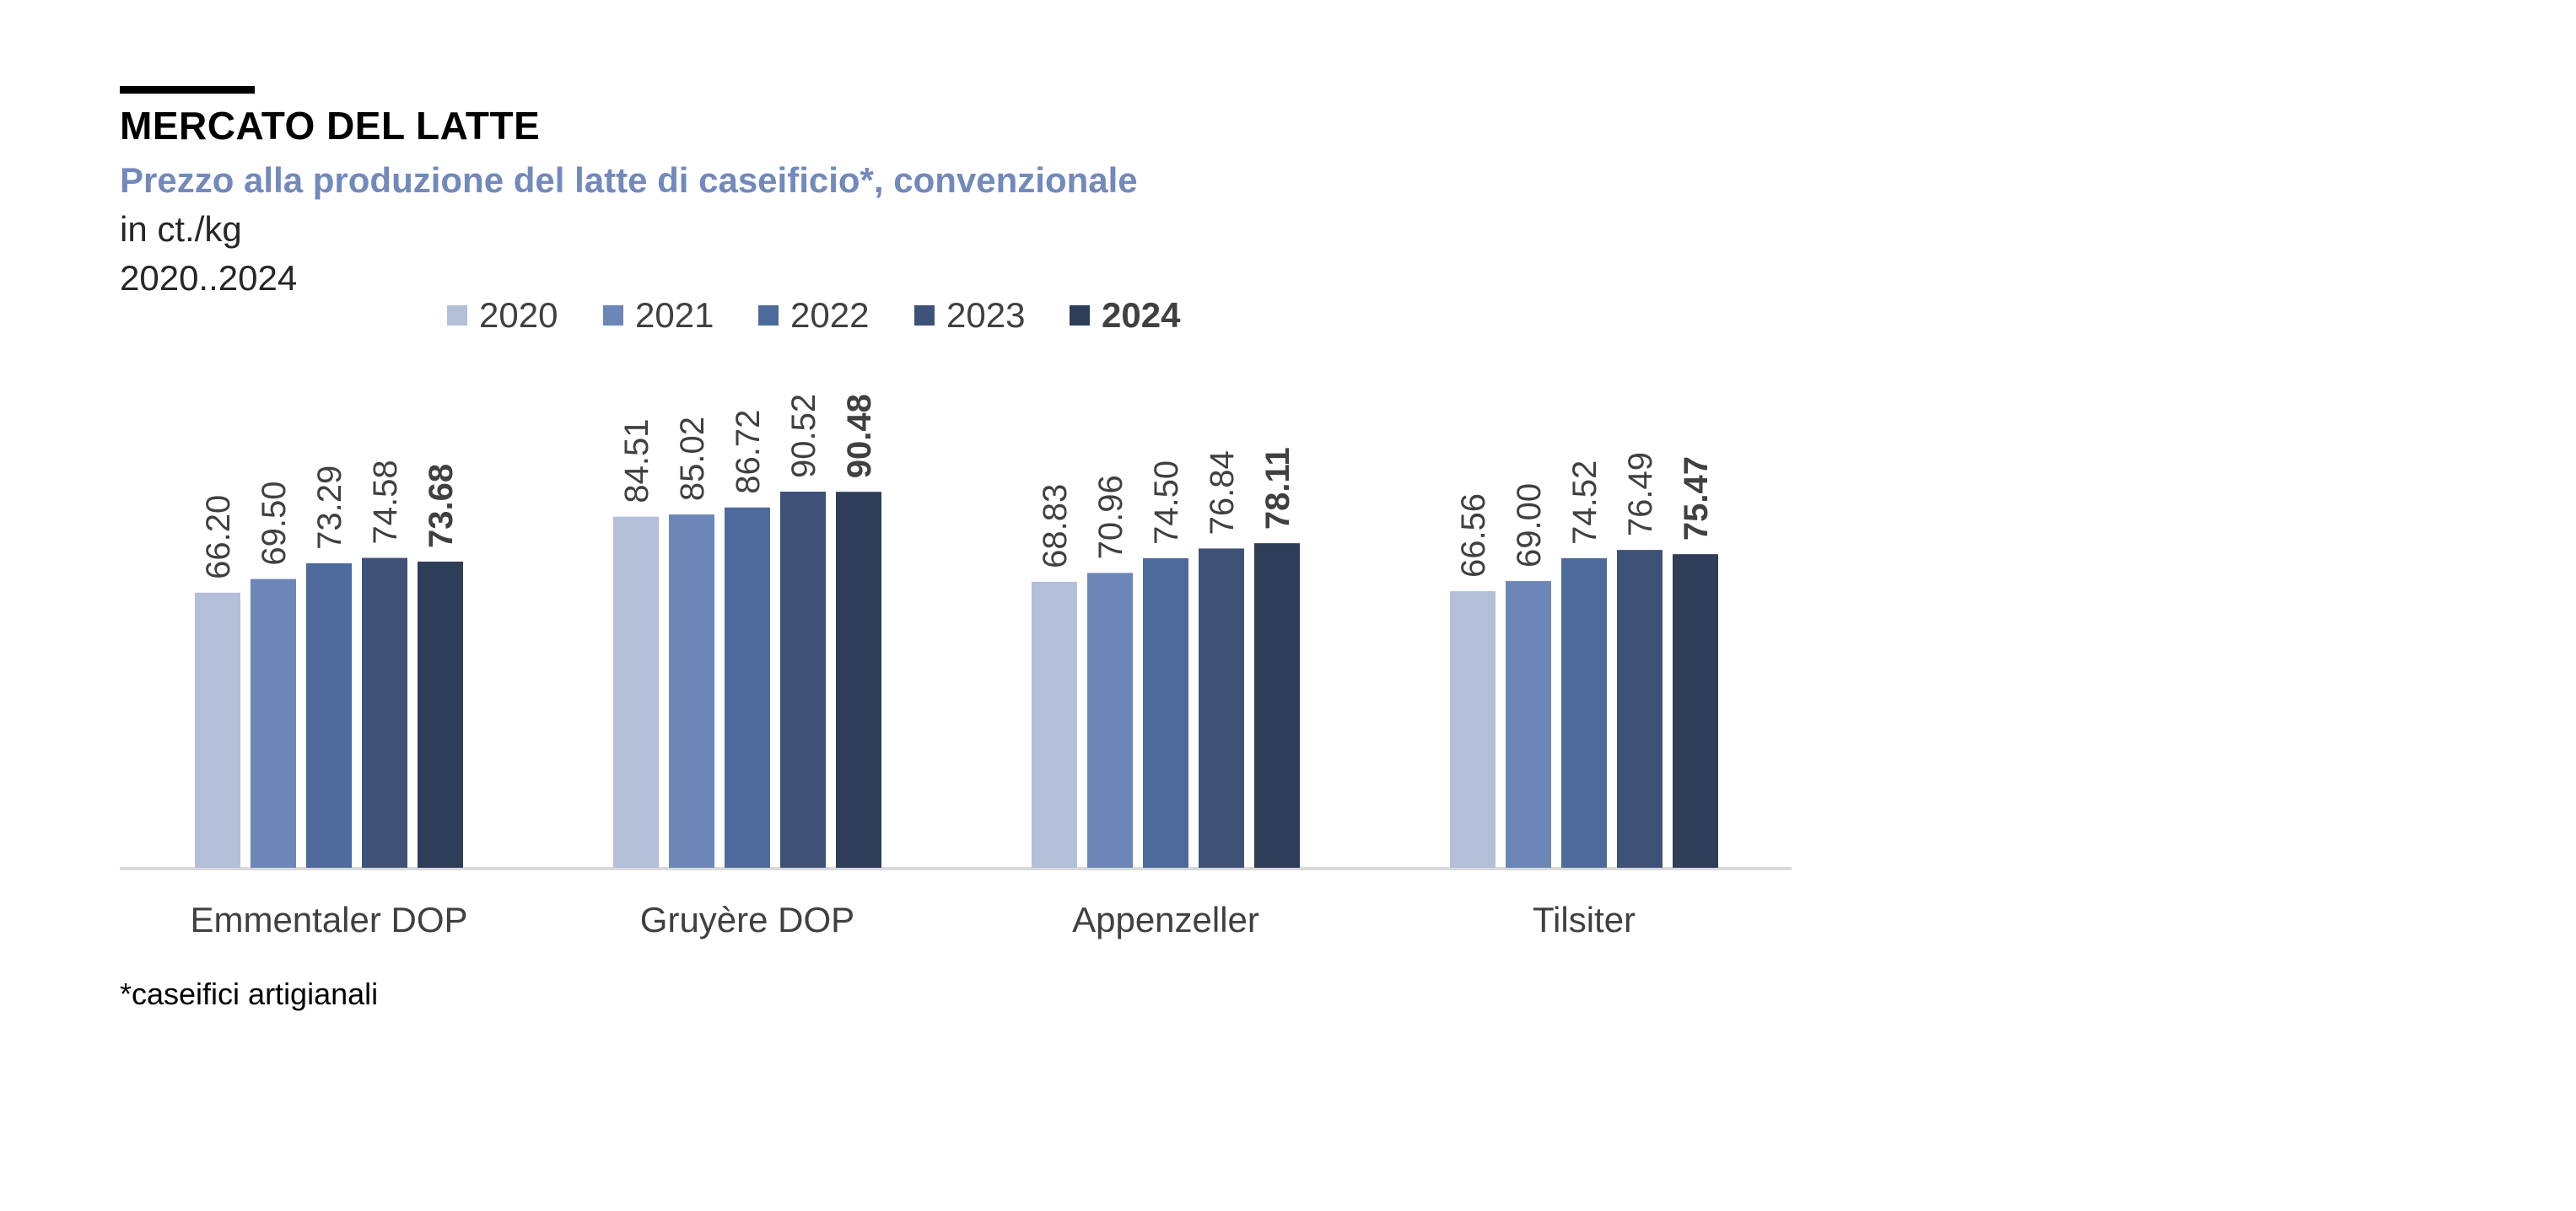 This screenshot has height=1211, width=2576. I want to click on value-label: 73.68, so click(441, 506).